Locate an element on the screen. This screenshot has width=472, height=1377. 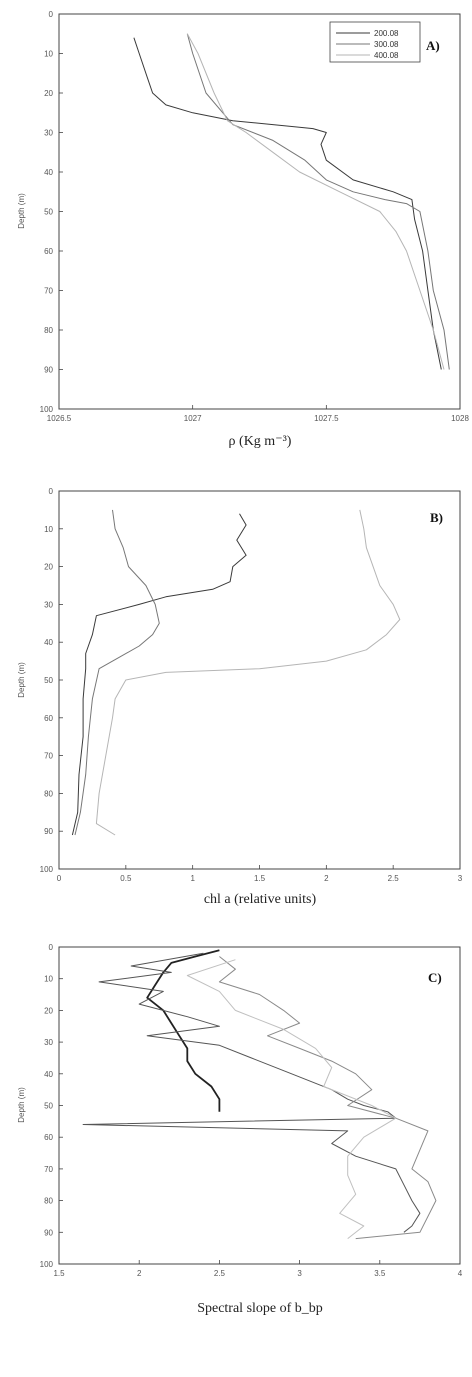
x-tick-label: 1027.5 is located at coordinates (326, 418).